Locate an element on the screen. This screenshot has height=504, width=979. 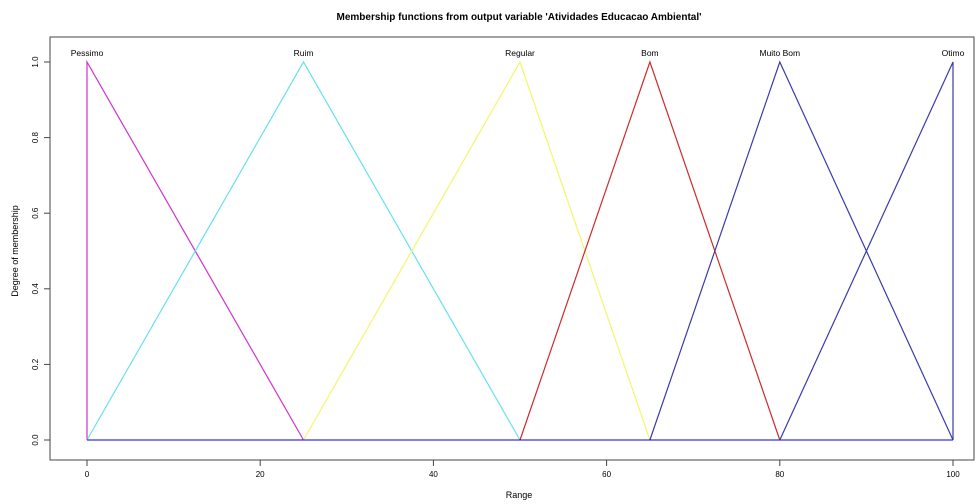
series-label: Bom is located at coordinates (649, 53).